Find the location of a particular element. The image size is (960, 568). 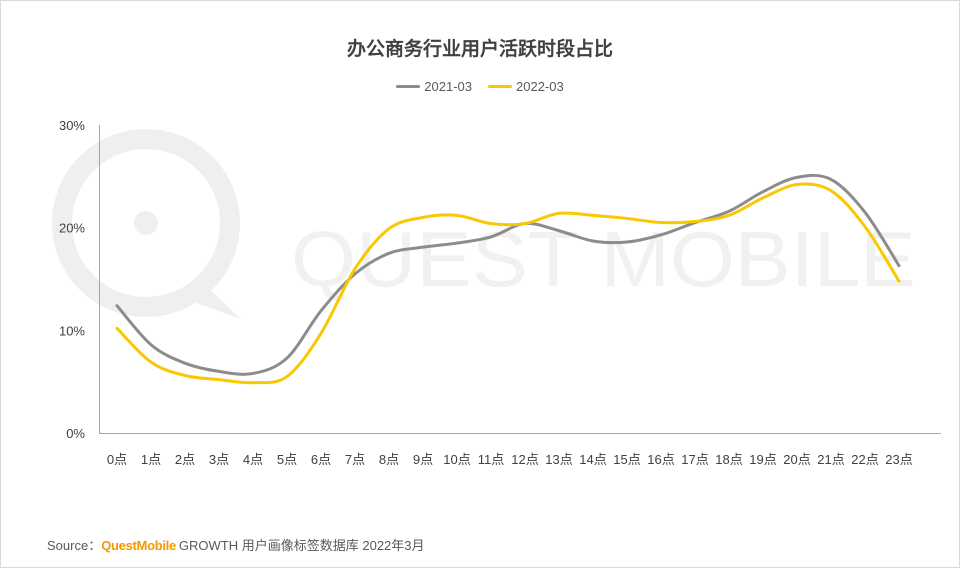

x-tick-label: 7点 is located at coordinates (355, 459).